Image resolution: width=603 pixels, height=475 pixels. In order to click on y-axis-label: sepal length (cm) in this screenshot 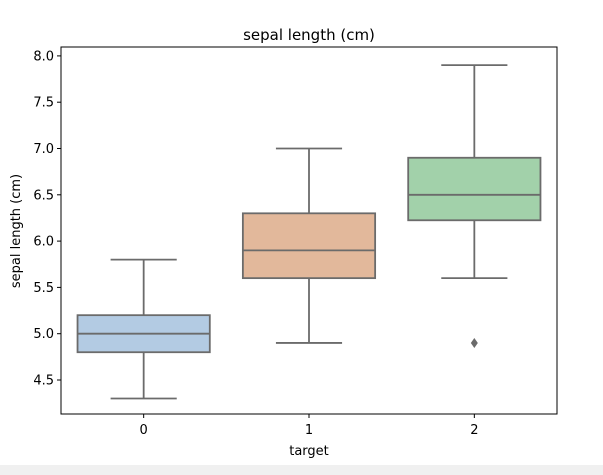, I will do `click(16, 231)`.